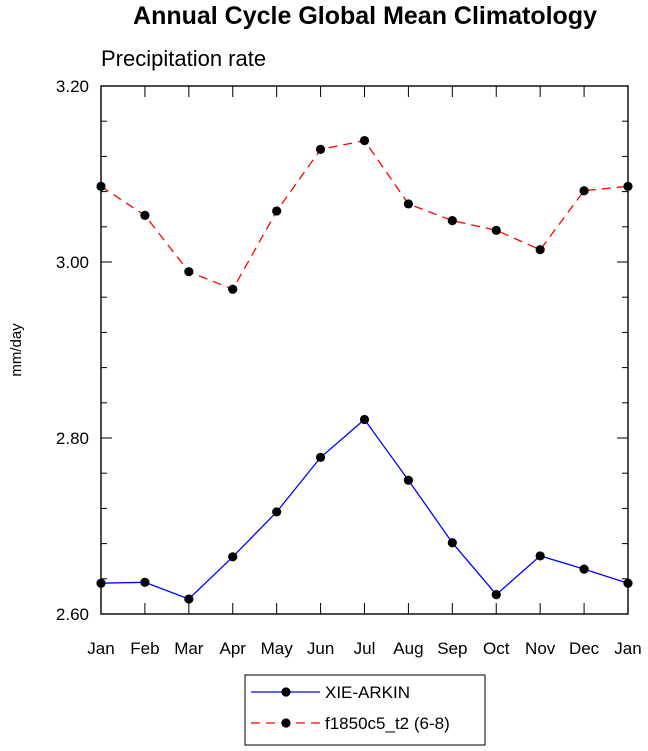 This screenshot has height=751, width=648. I want to click on chart-title: Annual Cycle Global Mean Climatology, so click(365, 16).